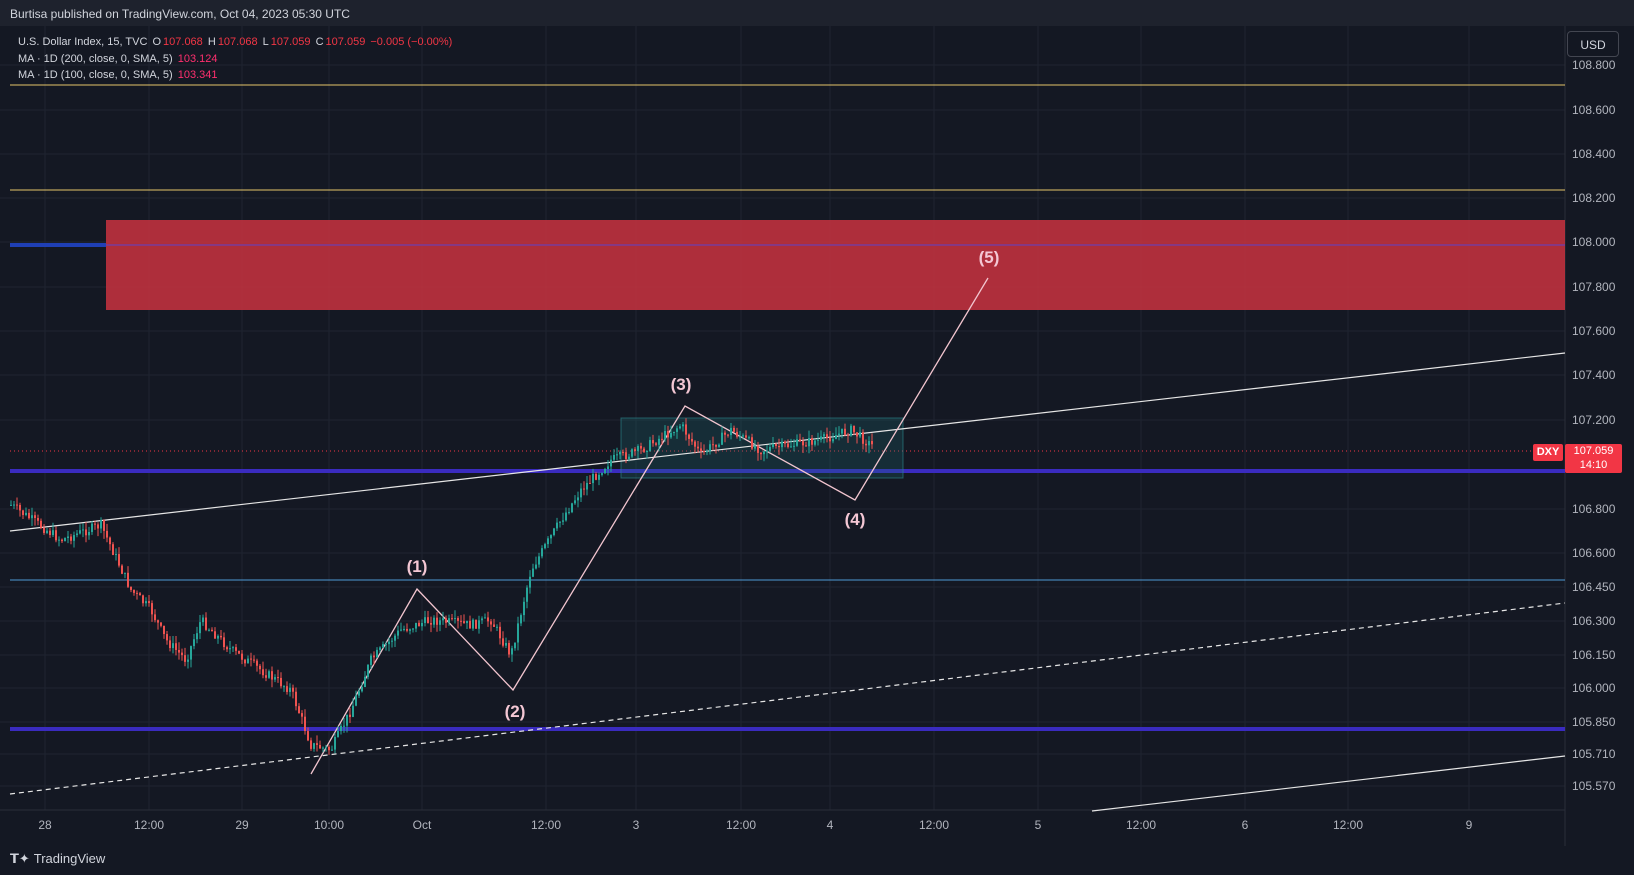 Image resolution: width=1634 pixels, height=875 pixels. Describe the element at coordinates (989, 257) in the screenshot. I see `wave-label-5: (5)` at that location.